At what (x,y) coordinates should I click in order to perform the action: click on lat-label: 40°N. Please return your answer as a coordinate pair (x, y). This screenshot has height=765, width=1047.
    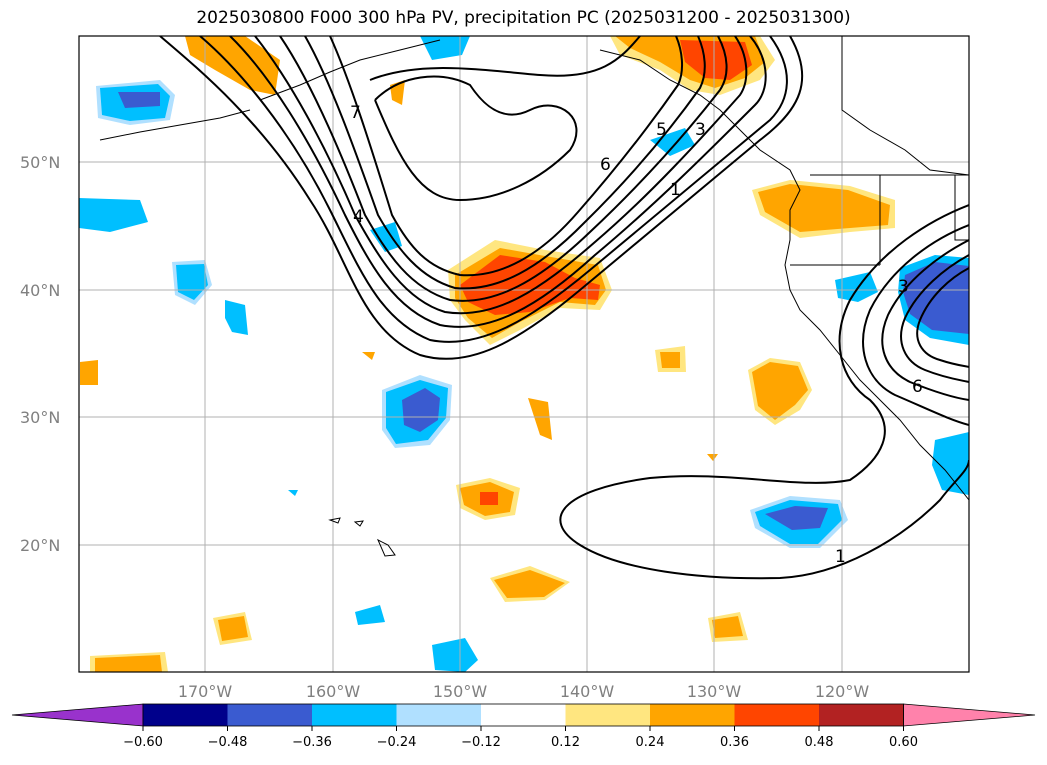
    Looking at the image, I should click on (40, 290).